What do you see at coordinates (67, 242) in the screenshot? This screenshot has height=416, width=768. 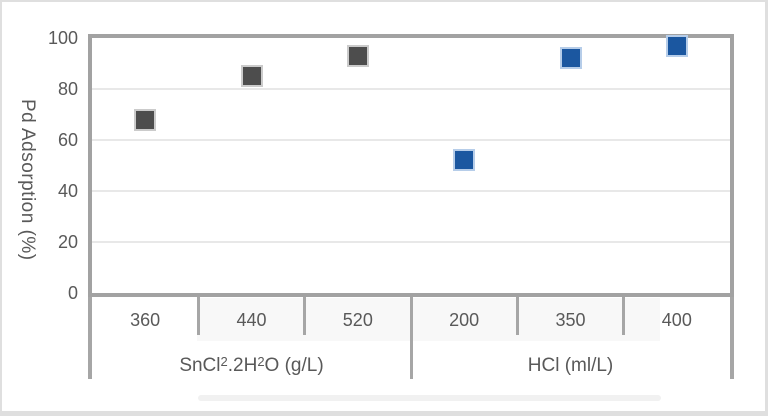 I see `y-tick-label: 20` at bounding box center [67, 242].